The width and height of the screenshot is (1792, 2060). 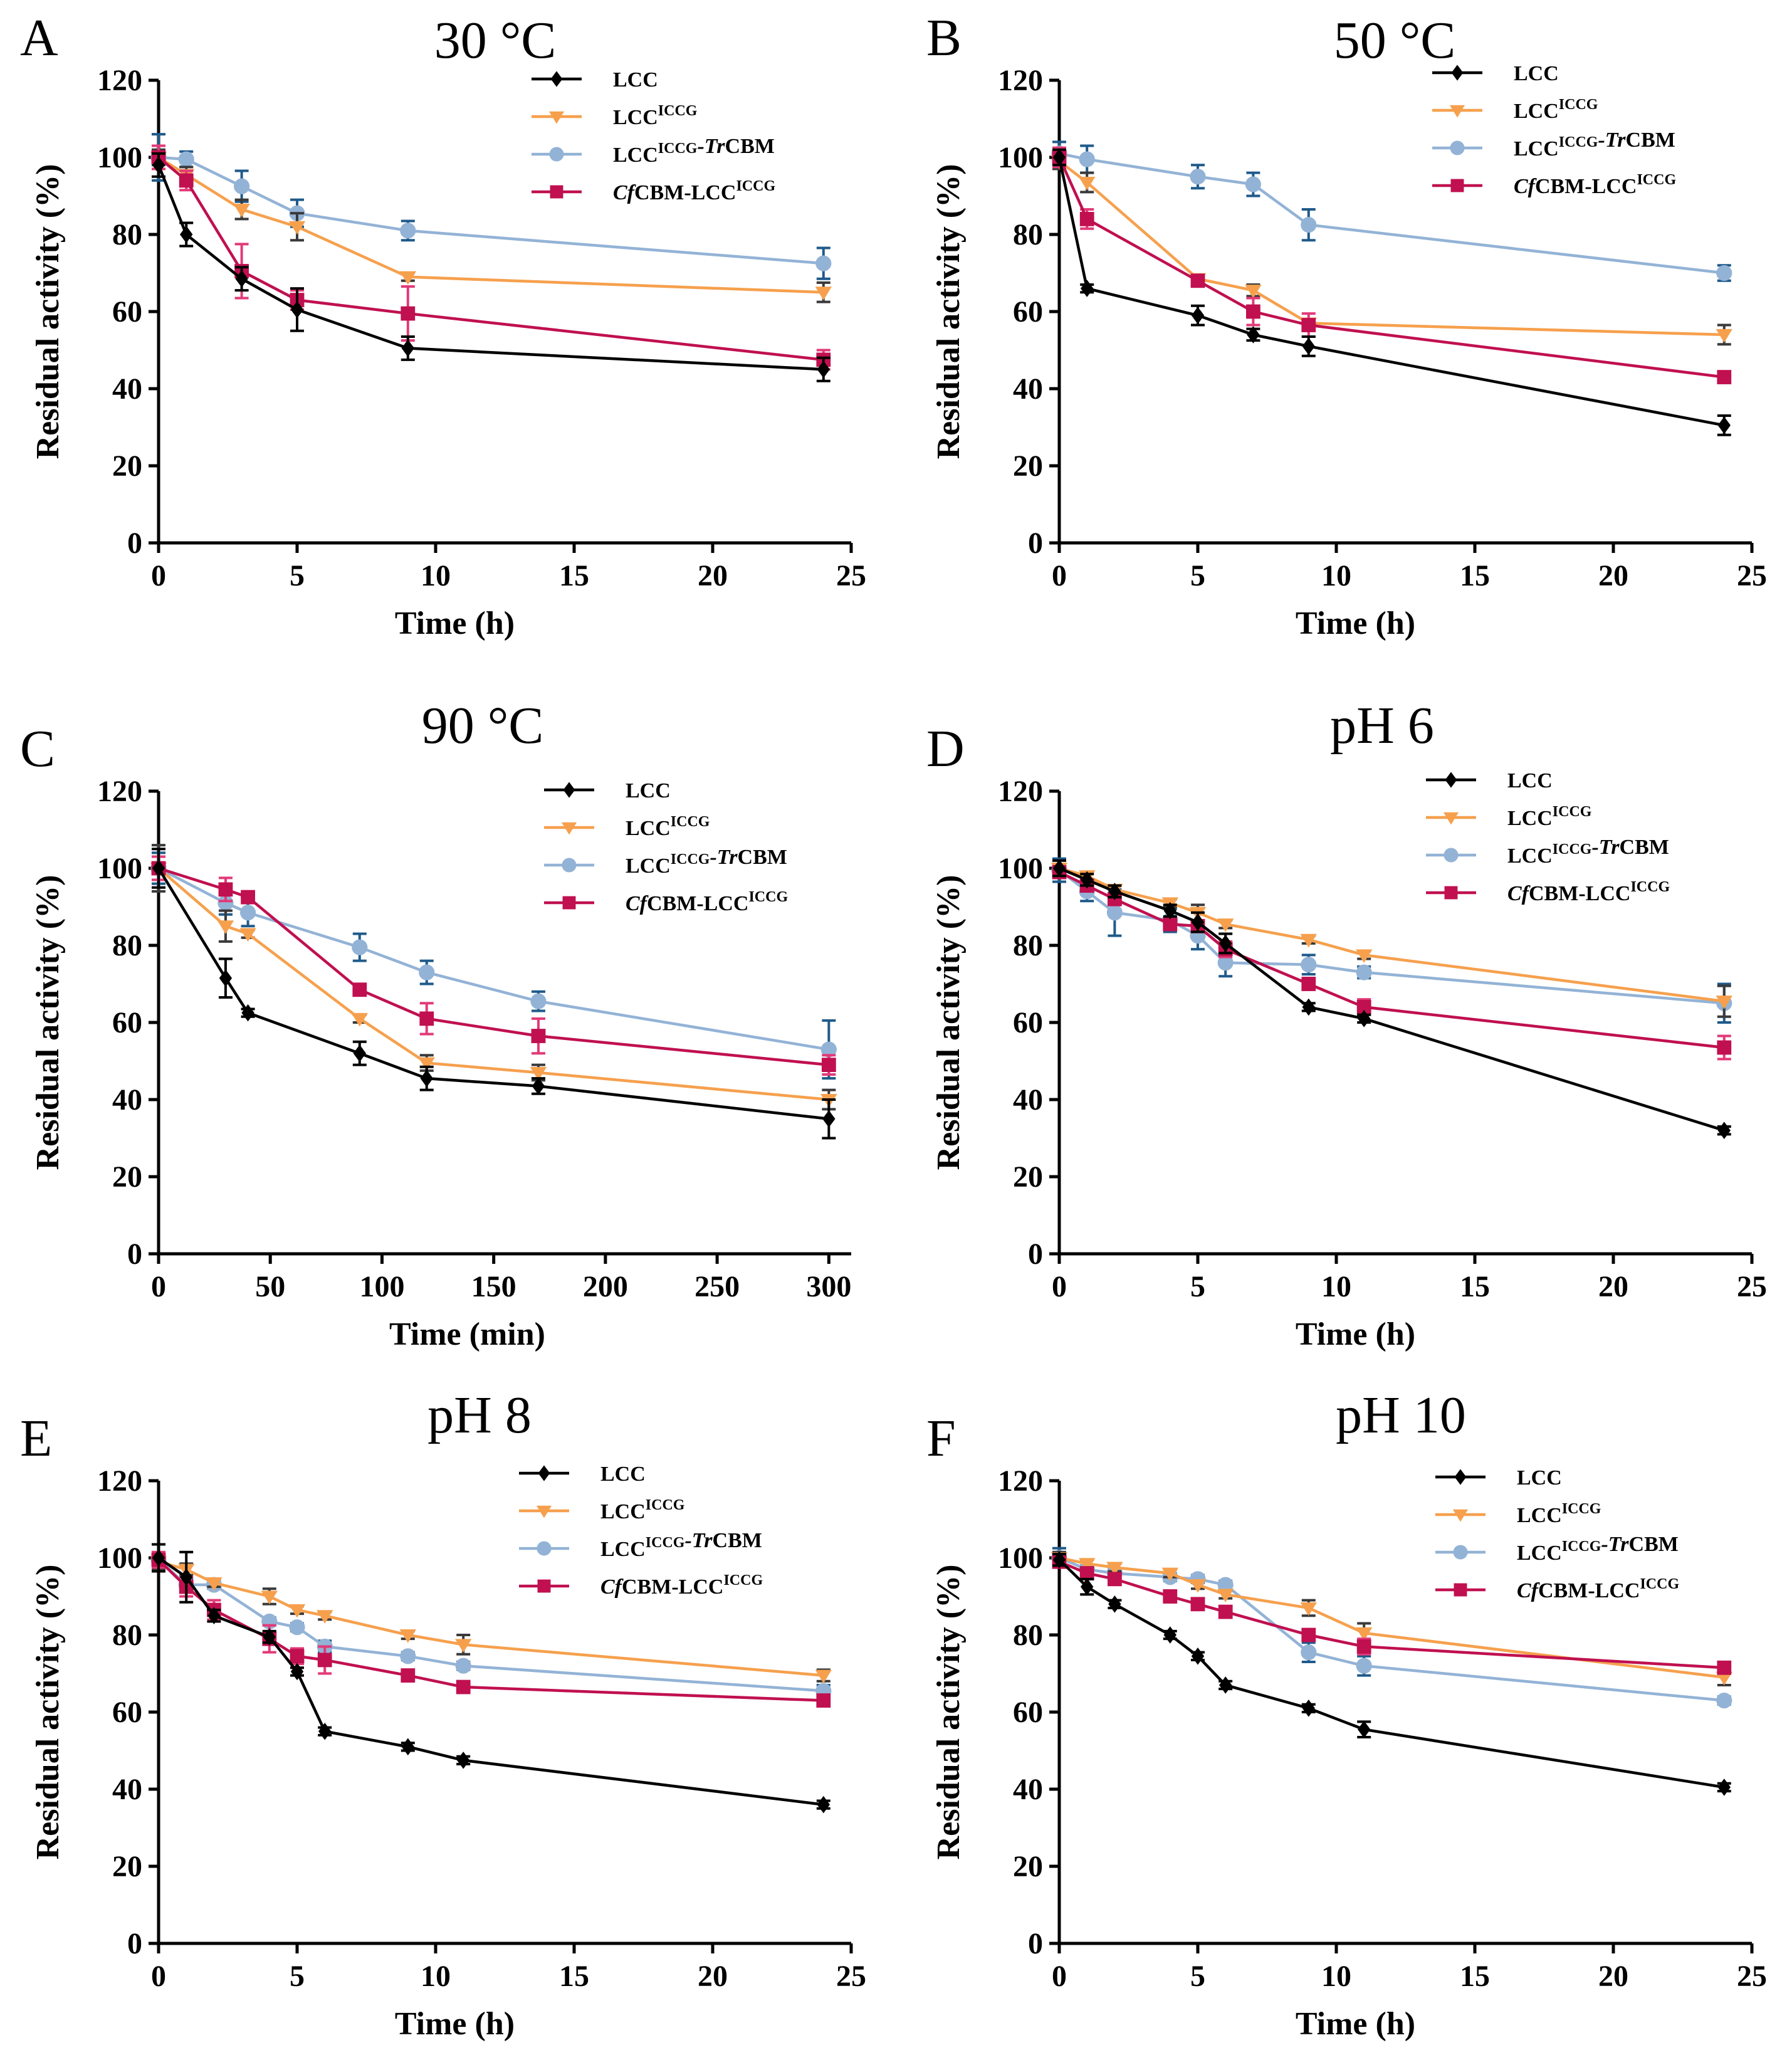 What do you see at coordinates (1336, 1977) in the screenshot?
I see `x-tick-label: 10` at bounding box center [1336, 1977].